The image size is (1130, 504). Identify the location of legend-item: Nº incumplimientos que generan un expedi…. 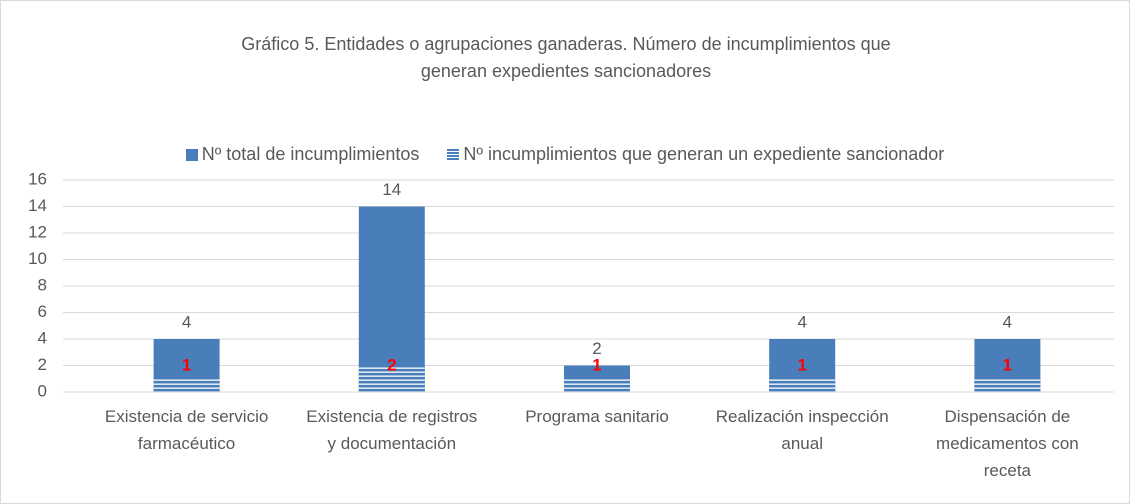
(695, 154).